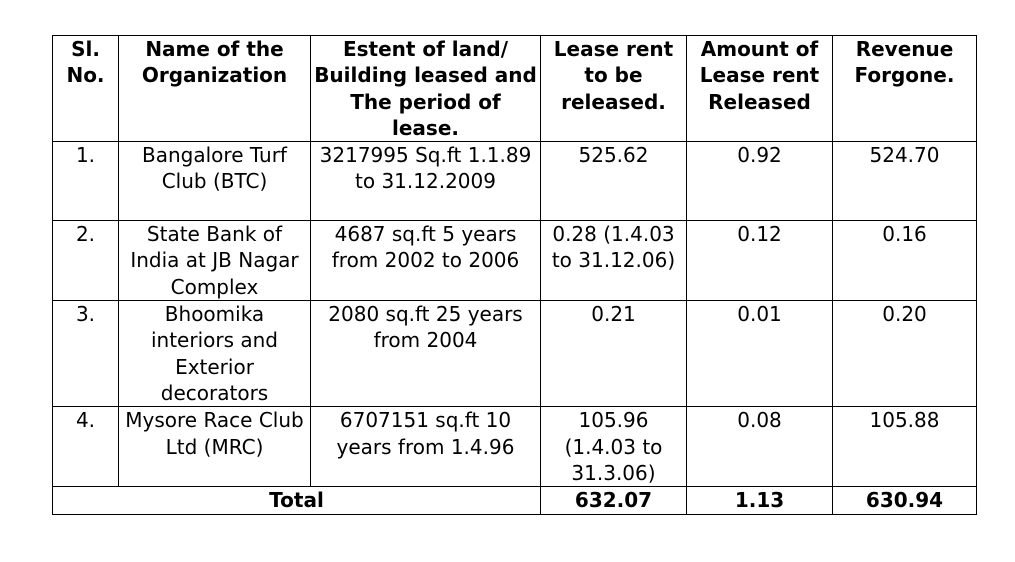 Image resolution: width=1015 pixels, height=562 pixels. Describe the element at coordinates (85, 88) in the screenshot. I see `header-sl-no: Sl. No.` at that location.